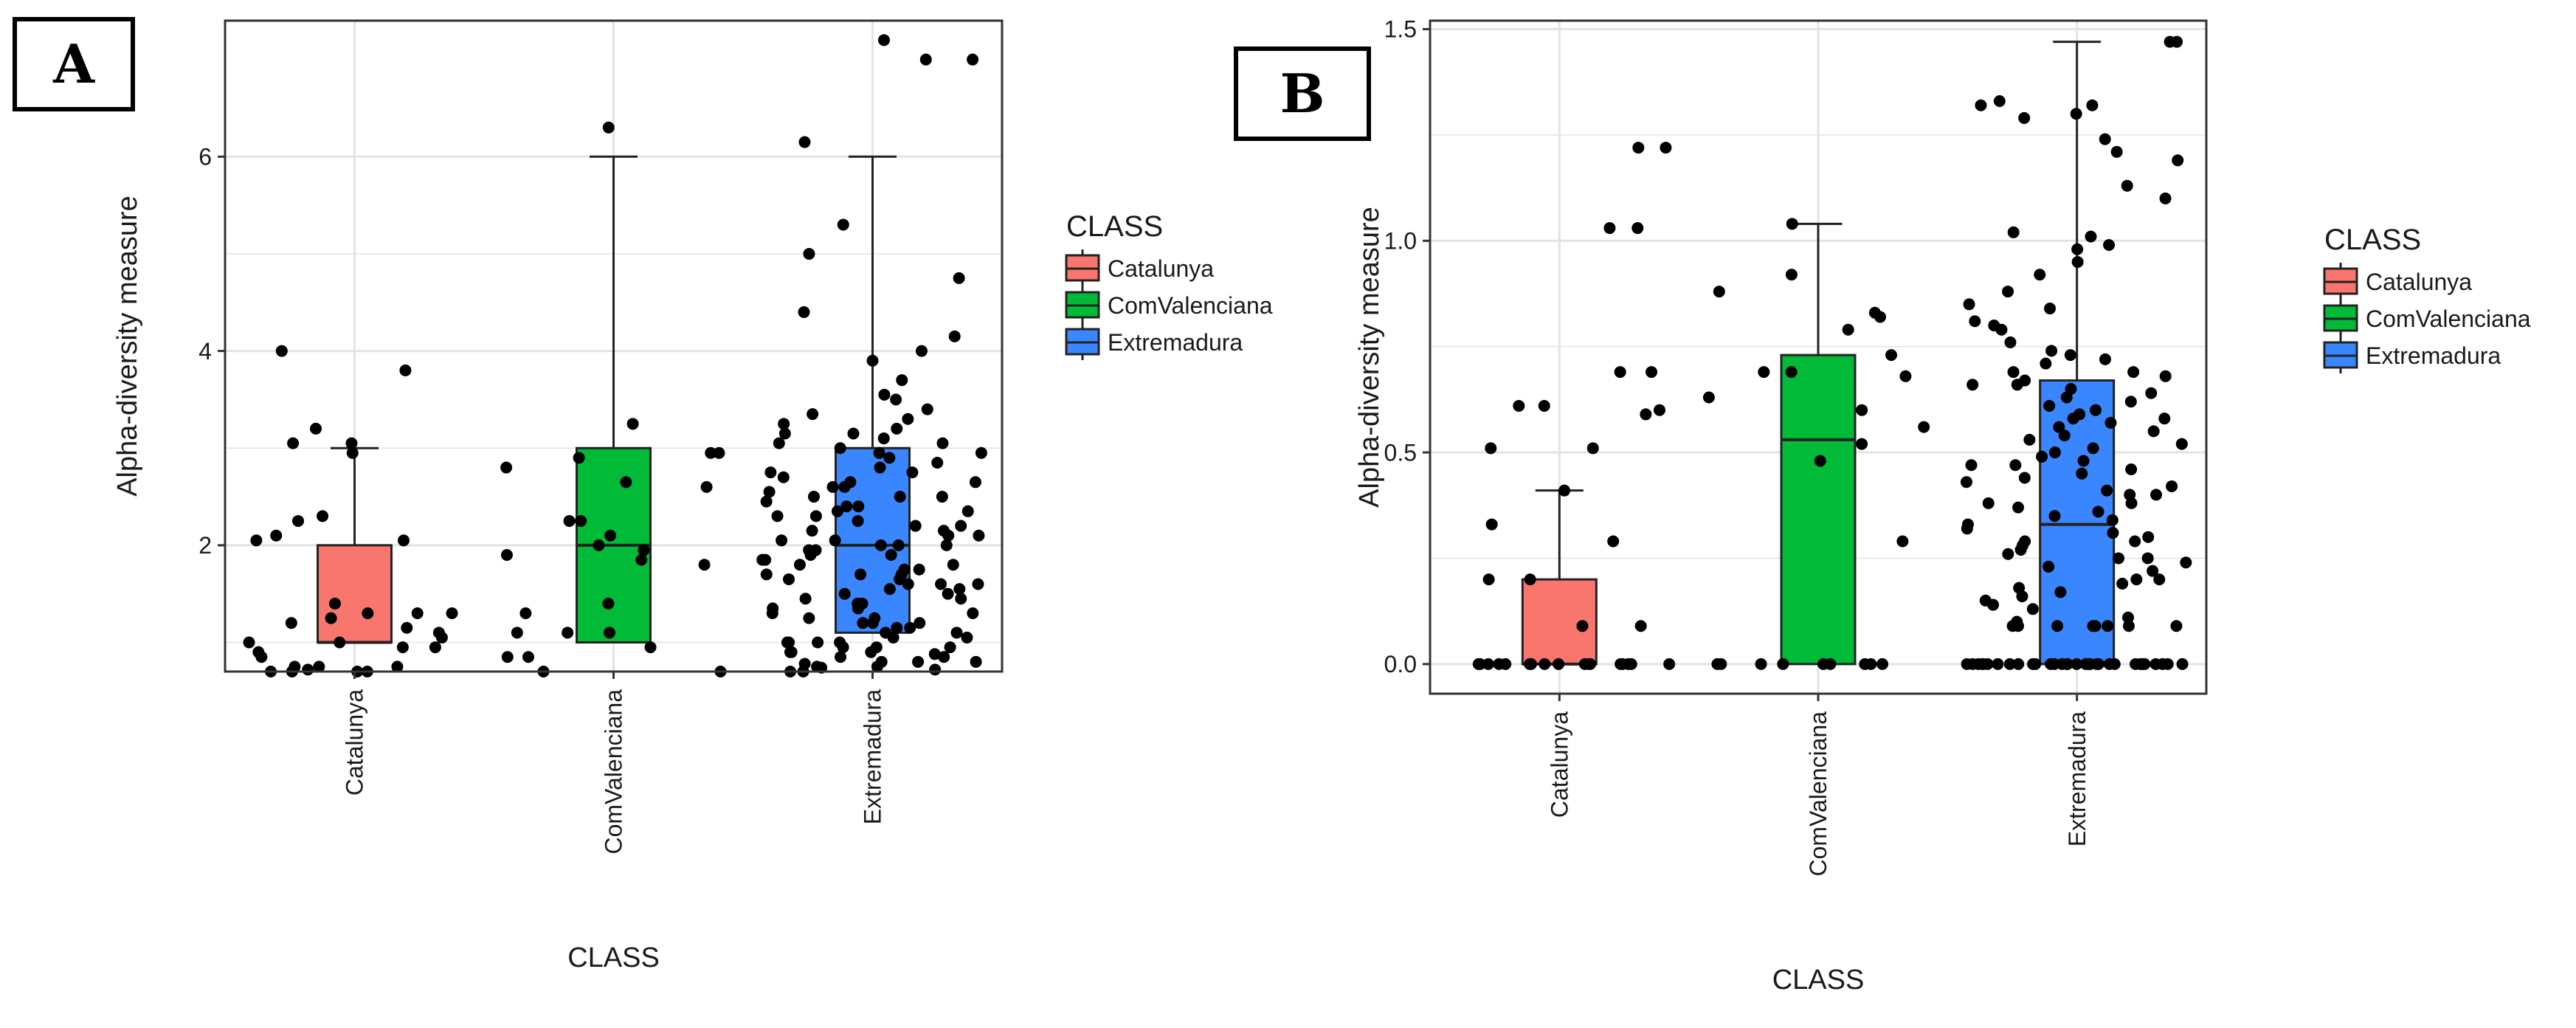 The width and height of the screenshot is (2576, 1028). Describe the element at coordinates (350, 511) in the screenshot. I see `points-catalunya` at that location.